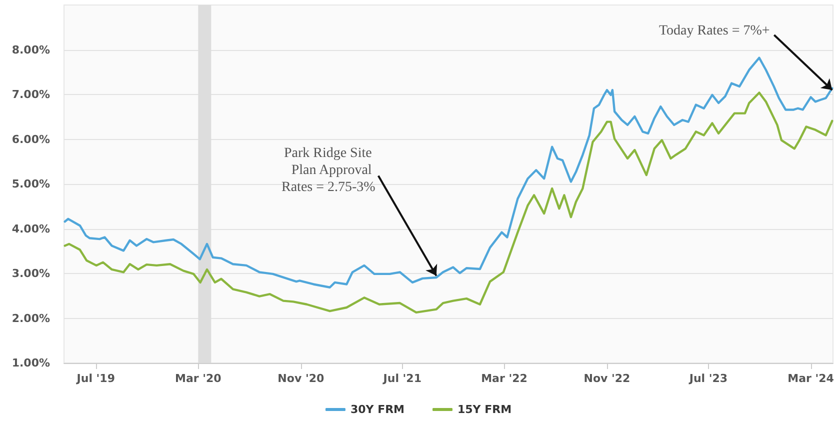 This screenshot has width=837, height=442. I want to click on y-tick-label: 7.00%, so click(31, 94).